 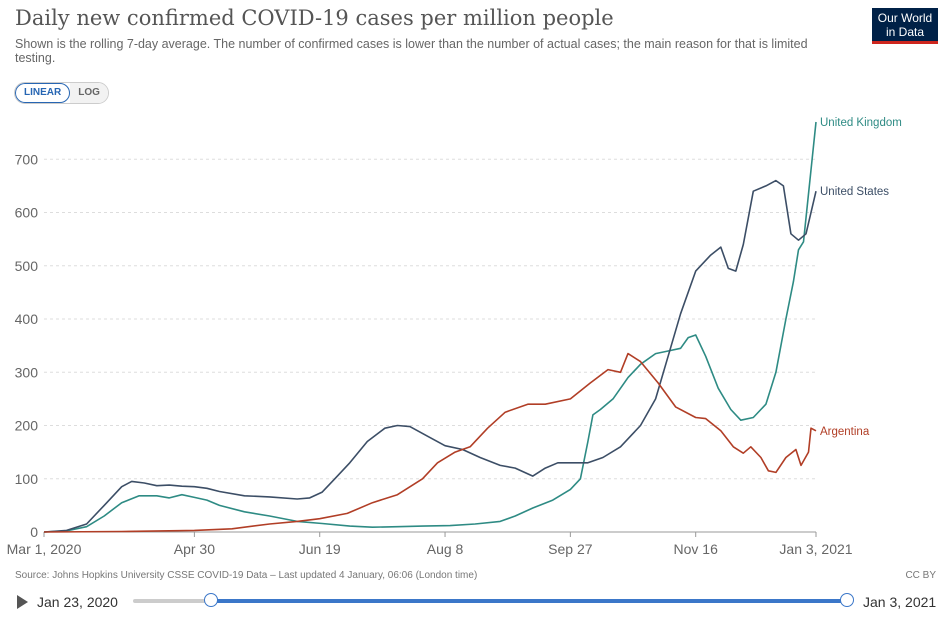 What do you see at coordinates (43, 93) in the screenshot?
I see `linear-scale-button: LINEAR` at bounding box center [43, 93].